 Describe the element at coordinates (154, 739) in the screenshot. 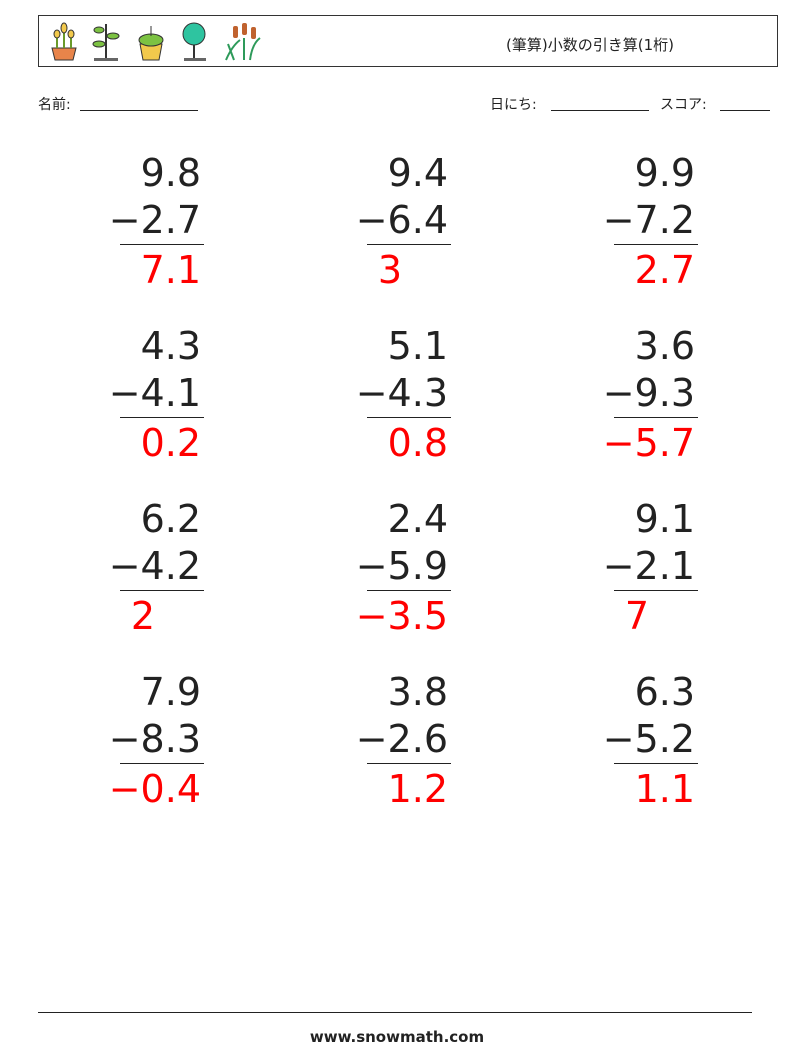

I see `subtrahend: −8.3` at that location.